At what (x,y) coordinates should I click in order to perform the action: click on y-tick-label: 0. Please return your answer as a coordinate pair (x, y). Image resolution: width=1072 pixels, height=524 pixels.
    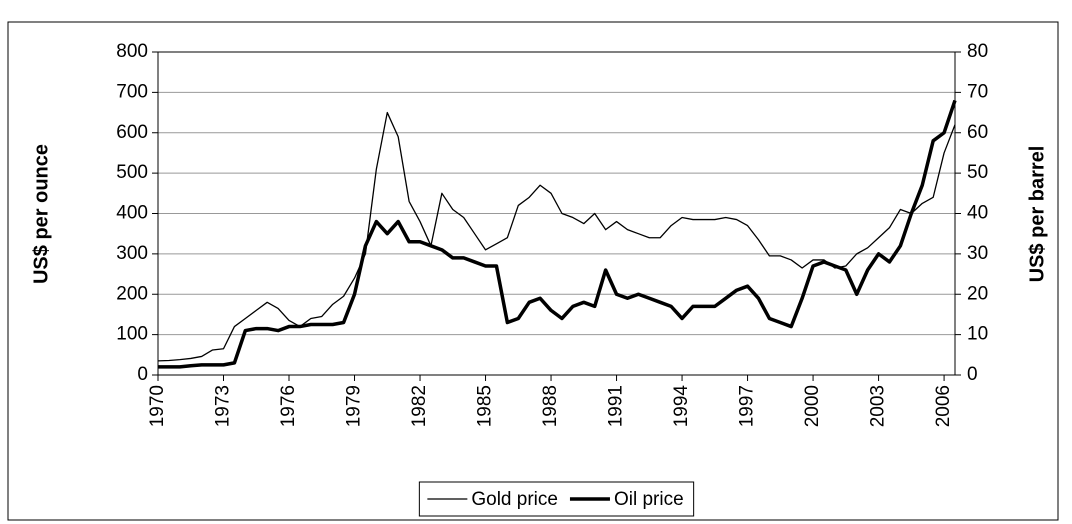
    Looking at the image, I should click on (142, 374).